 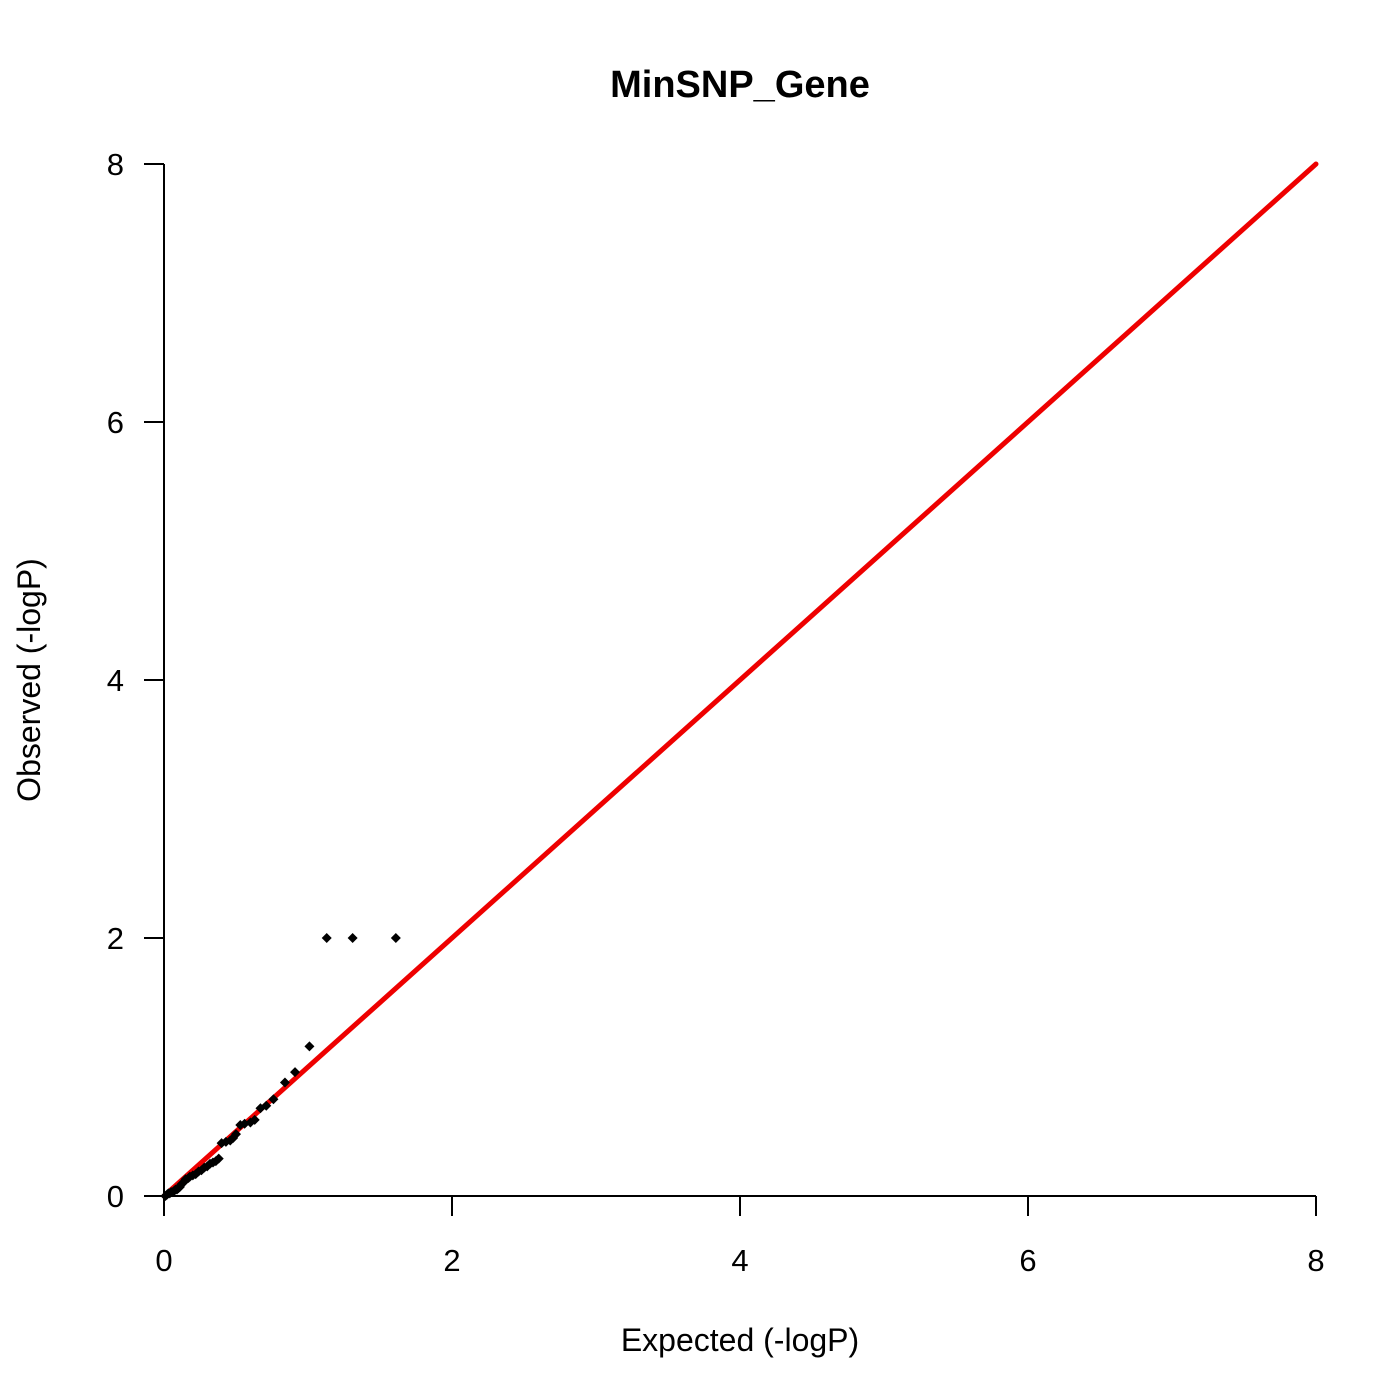 I want to click on y-ticks: 0 2 4 6 8, so click(x=135, y=680).